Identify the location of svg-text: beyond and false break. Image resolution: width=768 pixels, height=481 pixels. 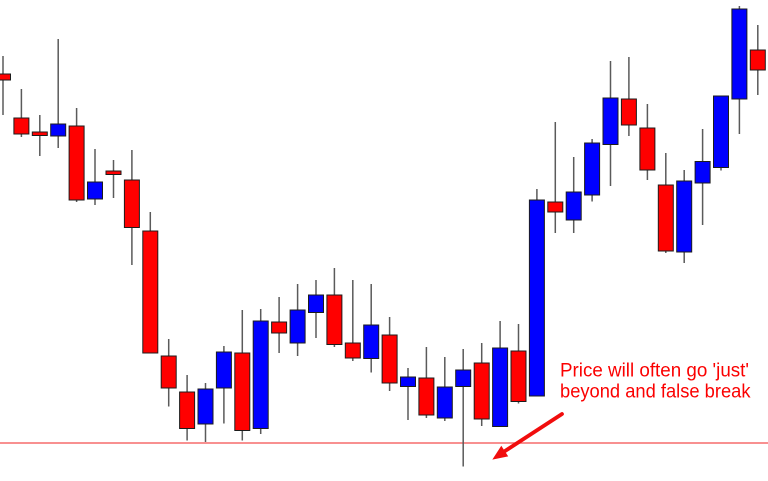
(655, 392).